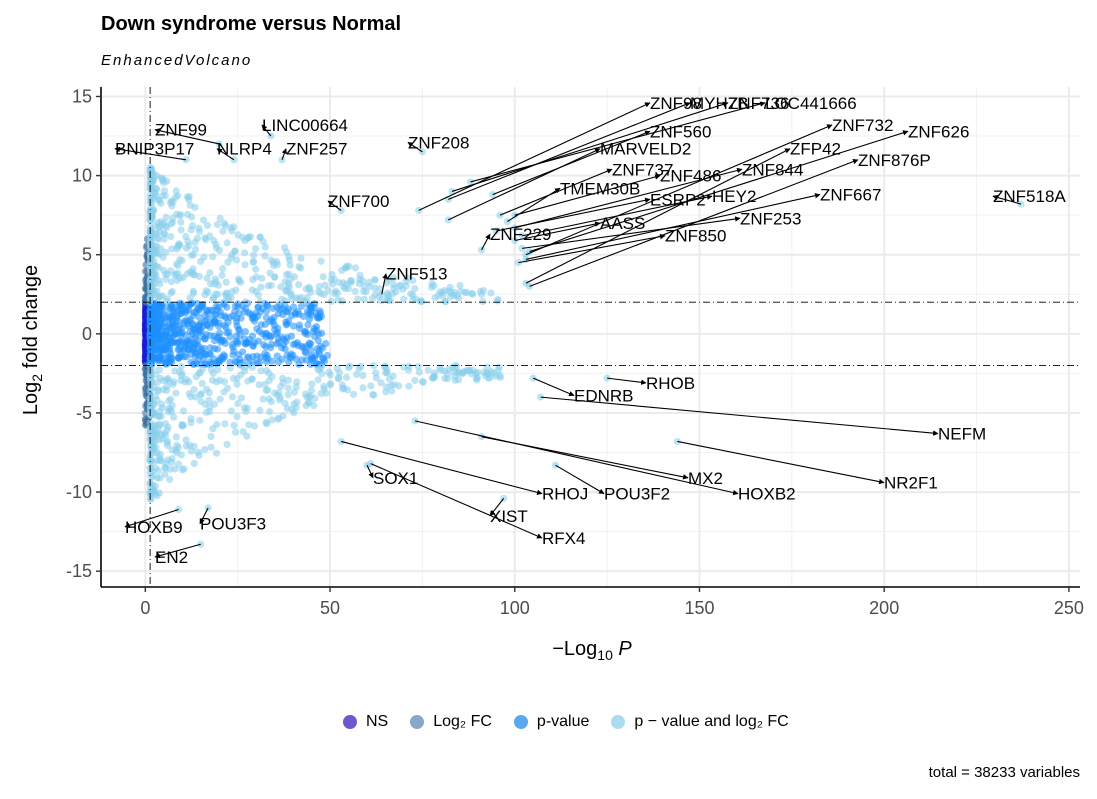 The width and height of the screenshot is (1097, 799). I want to click on chart-title: Down syndrome versus Normal, so click(251, 24).